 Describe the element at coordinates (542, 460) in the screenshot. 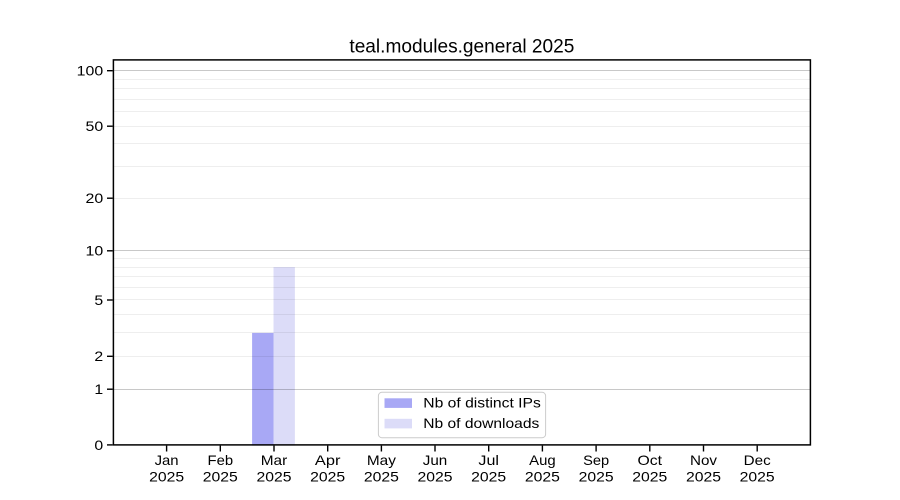

I see `svg-text: Aug` at that location.